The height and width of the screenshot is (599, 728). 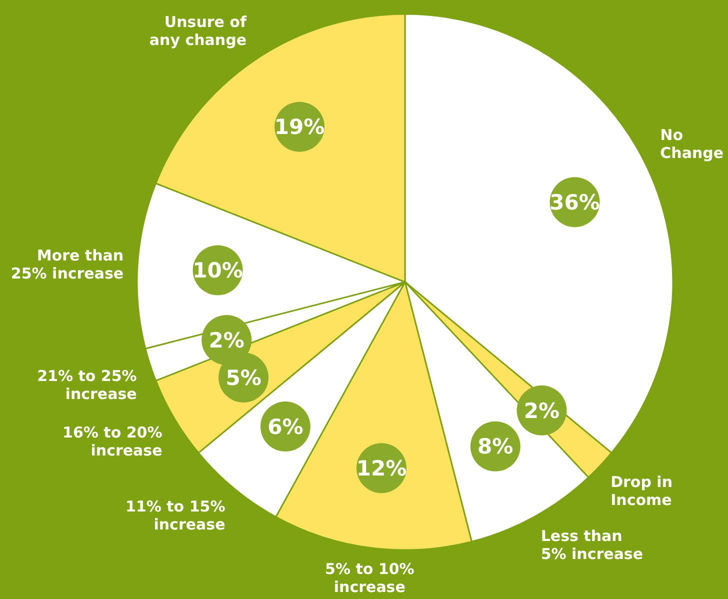 What do you see at coordinates (592, 545) in the screenshot?
I see `slice-label: Less than 5% increase` at bounding box center [592, 545].